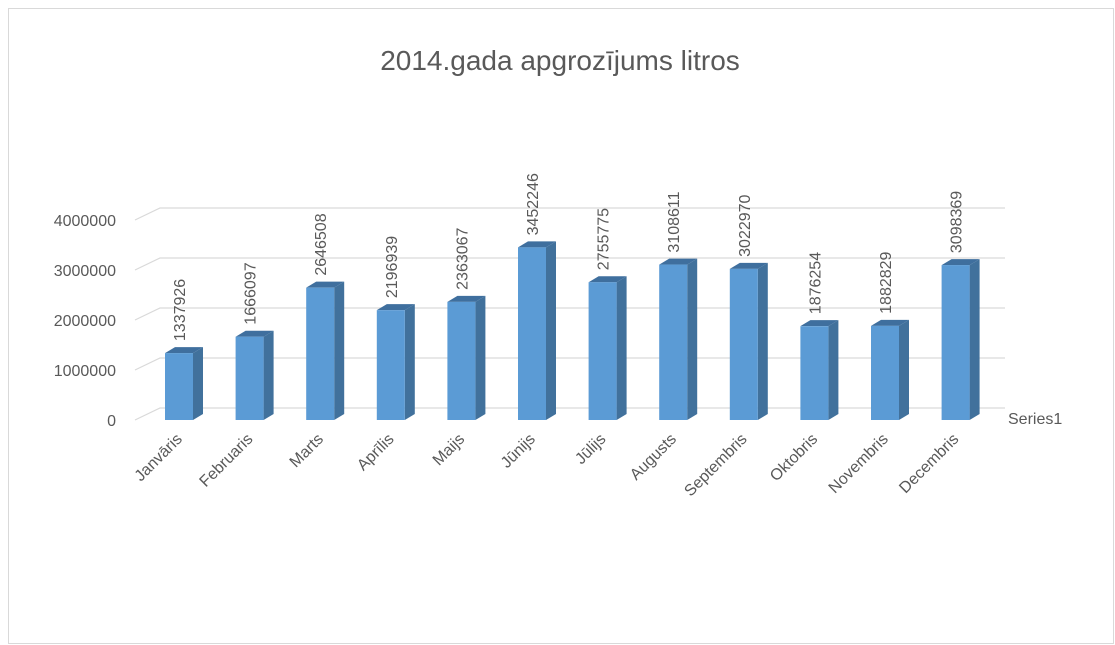 This screenshot has width=1115, height=645. I want to click on chart-title: 2014.gada apgrozījums litros, so click(560, 60).